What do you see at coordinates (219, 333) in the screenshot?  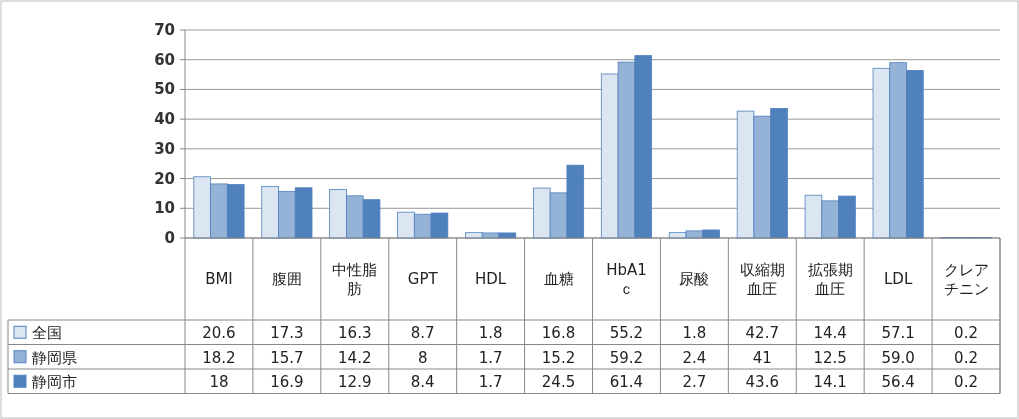 I see `data-label: 20.6` at bounding box center [219, 333].